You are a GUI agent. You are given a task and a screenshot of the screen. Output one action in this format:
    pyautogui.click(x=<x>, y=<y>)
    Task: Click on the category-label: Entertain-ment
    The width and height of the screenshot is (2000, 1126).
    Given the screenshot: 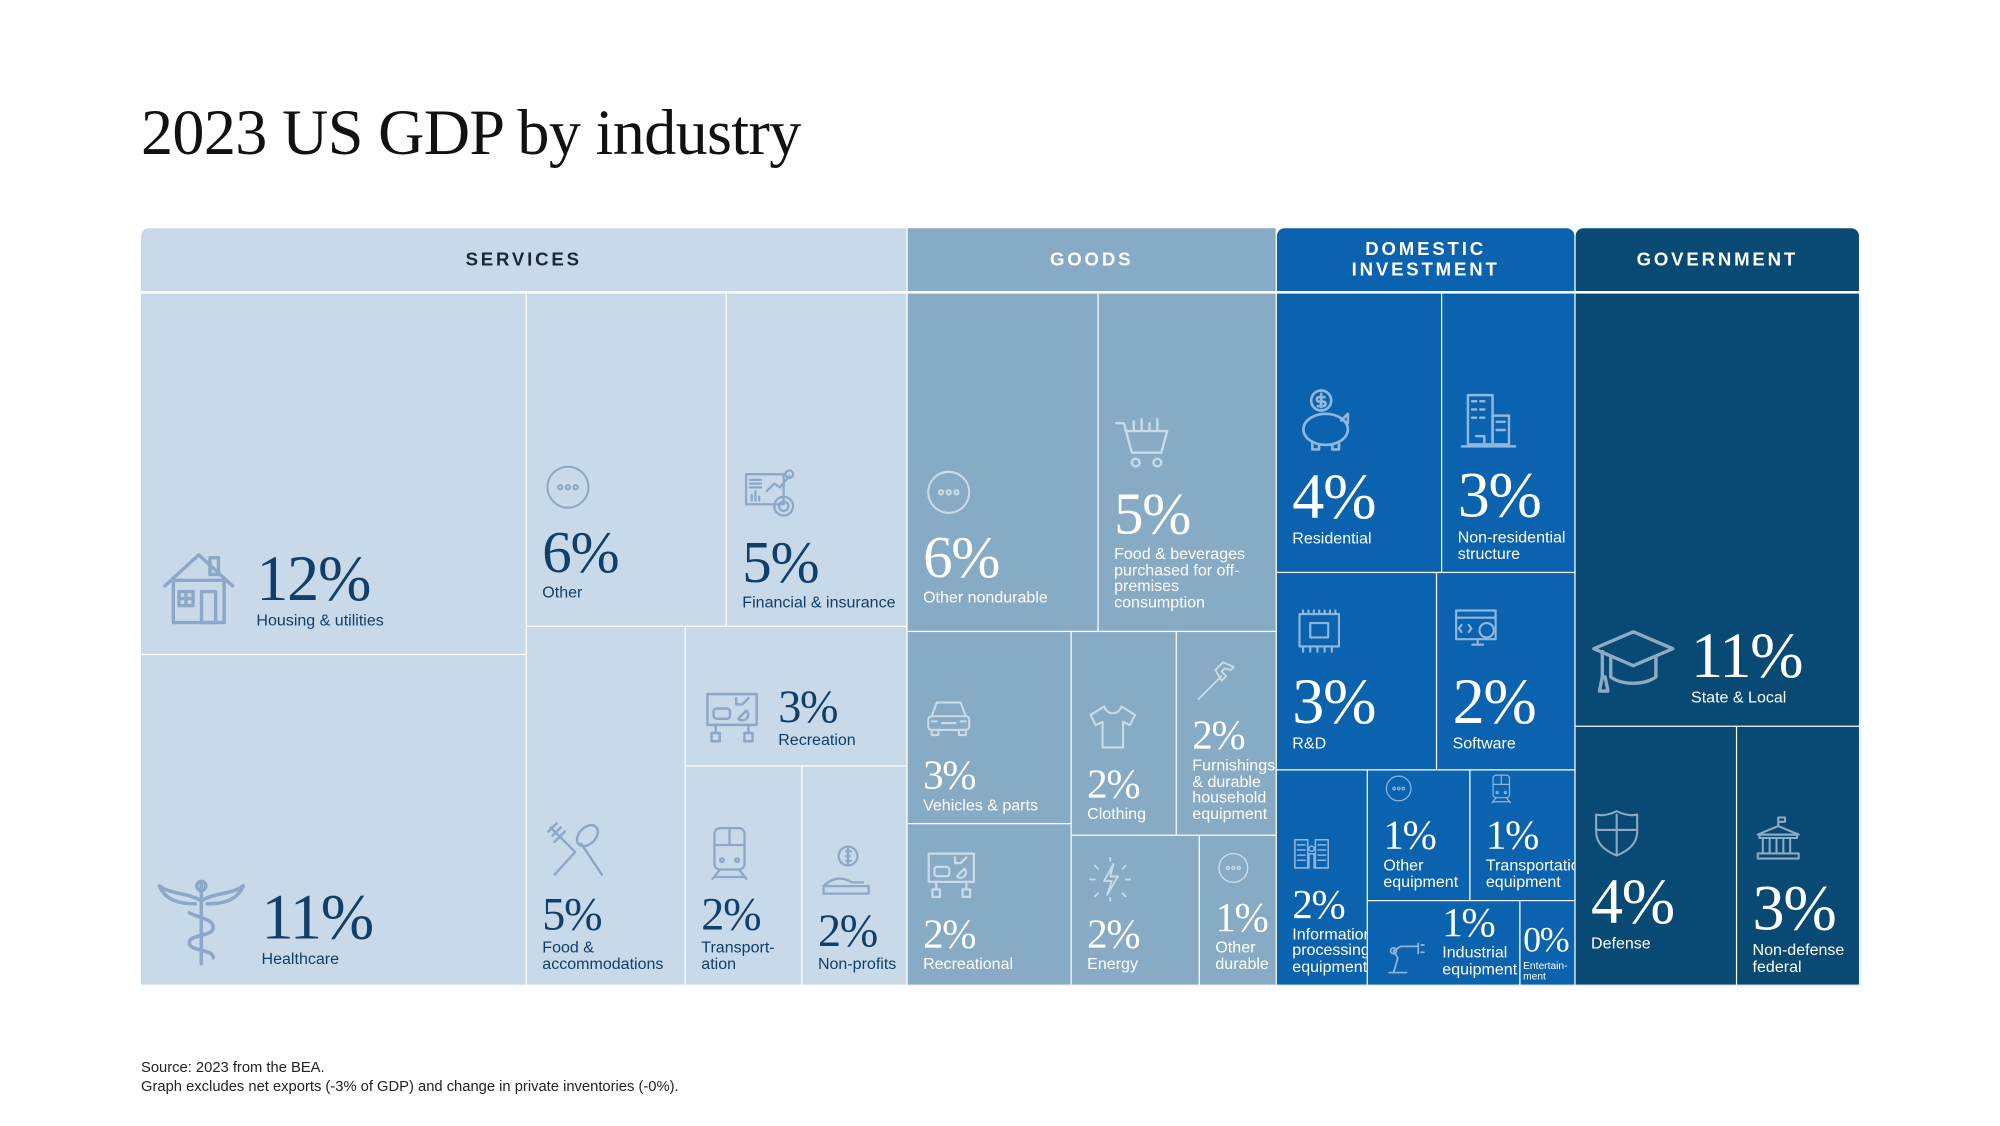 What is the action you would take?
    pyautogui.click(x=1545, y=971)
    